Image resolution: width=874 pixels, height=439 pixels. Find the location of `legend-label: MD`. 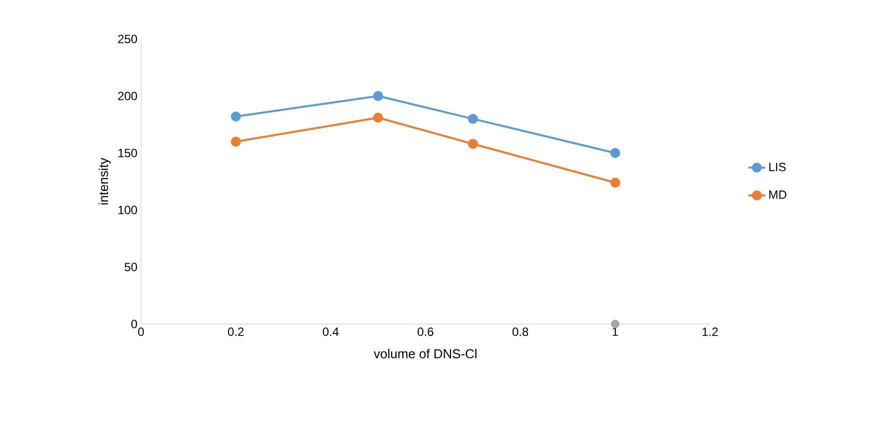

legend-label: MD is located at coordinates (777, 194).